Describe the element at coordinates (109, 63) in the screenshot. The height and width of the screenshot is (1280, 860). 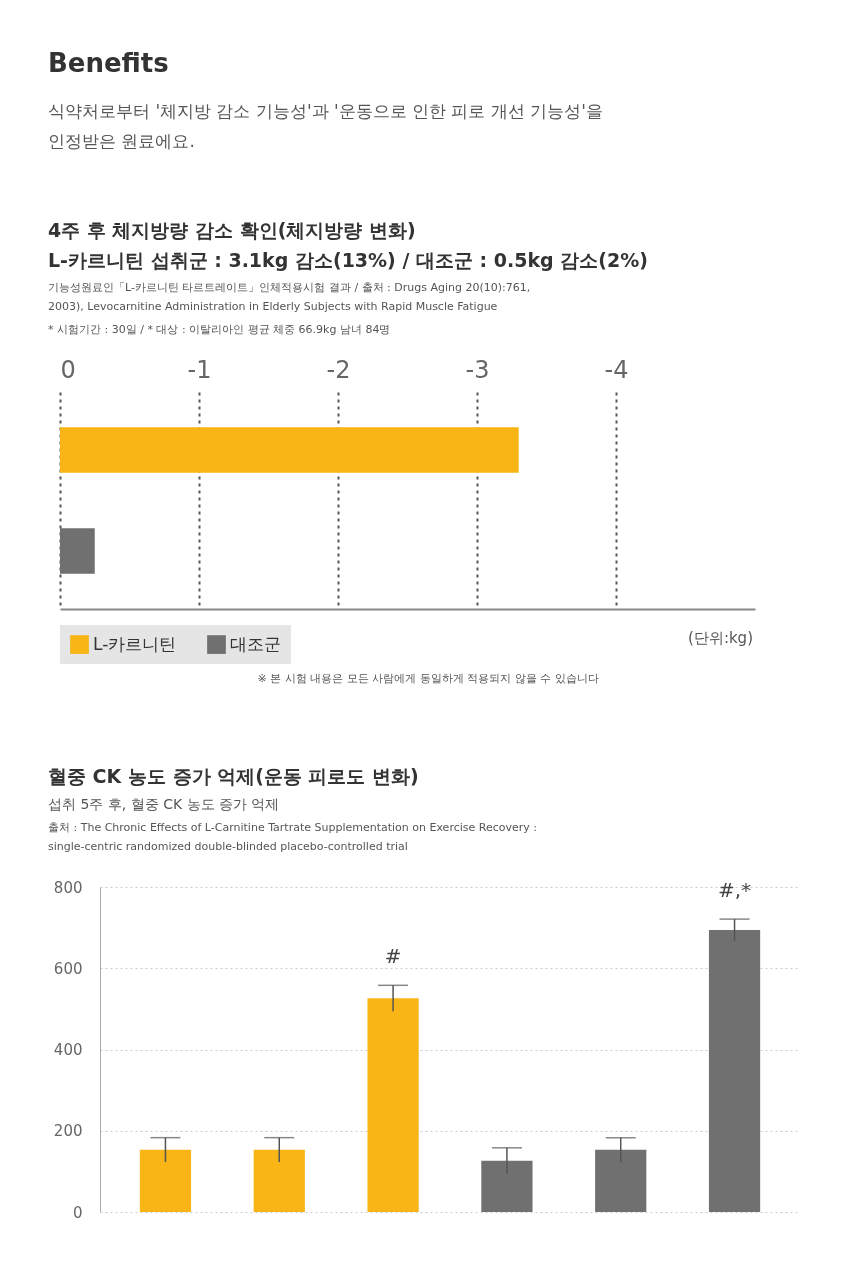
I see `text: Benefits` at that location.